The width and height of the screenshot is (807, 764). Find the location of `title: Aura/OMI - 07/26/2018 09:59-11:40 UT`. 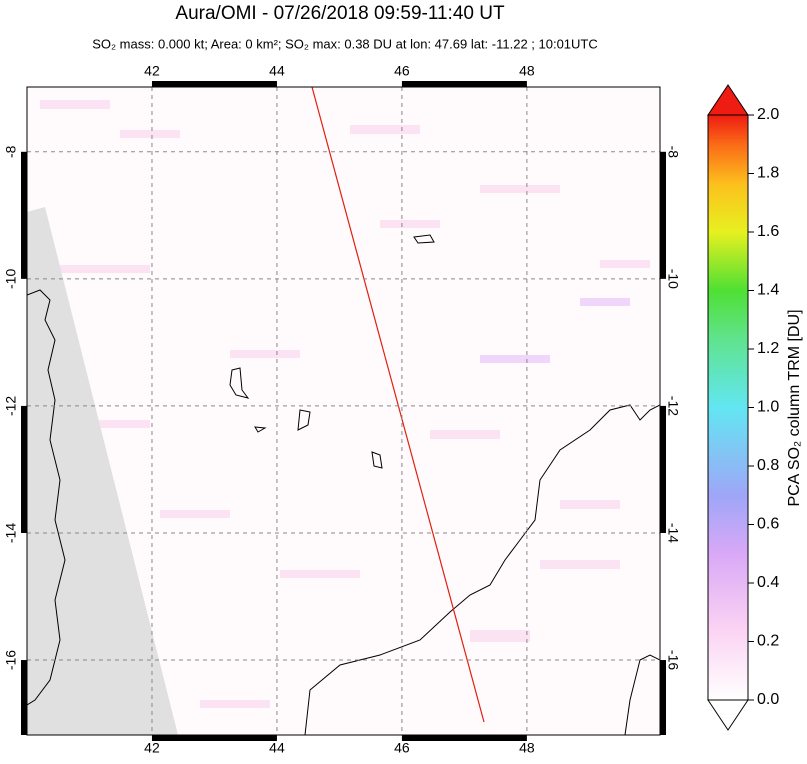

title: Aura/OMI - 07/26/2018 09:59-11:40 UT is located at coordinates (340, 13).